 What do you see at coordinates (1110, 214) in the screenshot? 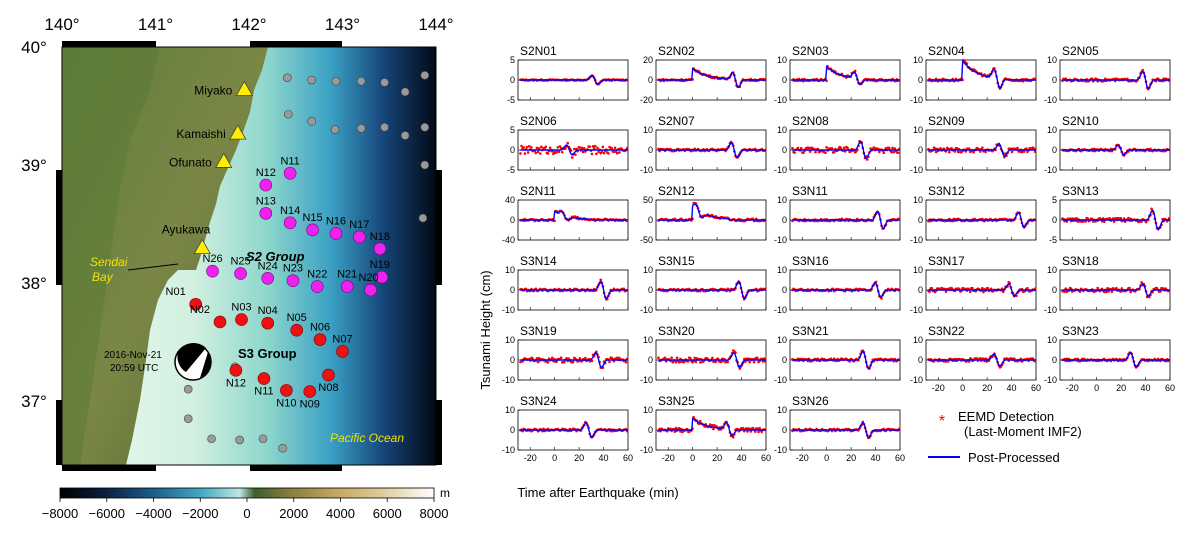
I see `waveform-panel: S3N13 -5 0 5` at bounding box center [1110, 214].